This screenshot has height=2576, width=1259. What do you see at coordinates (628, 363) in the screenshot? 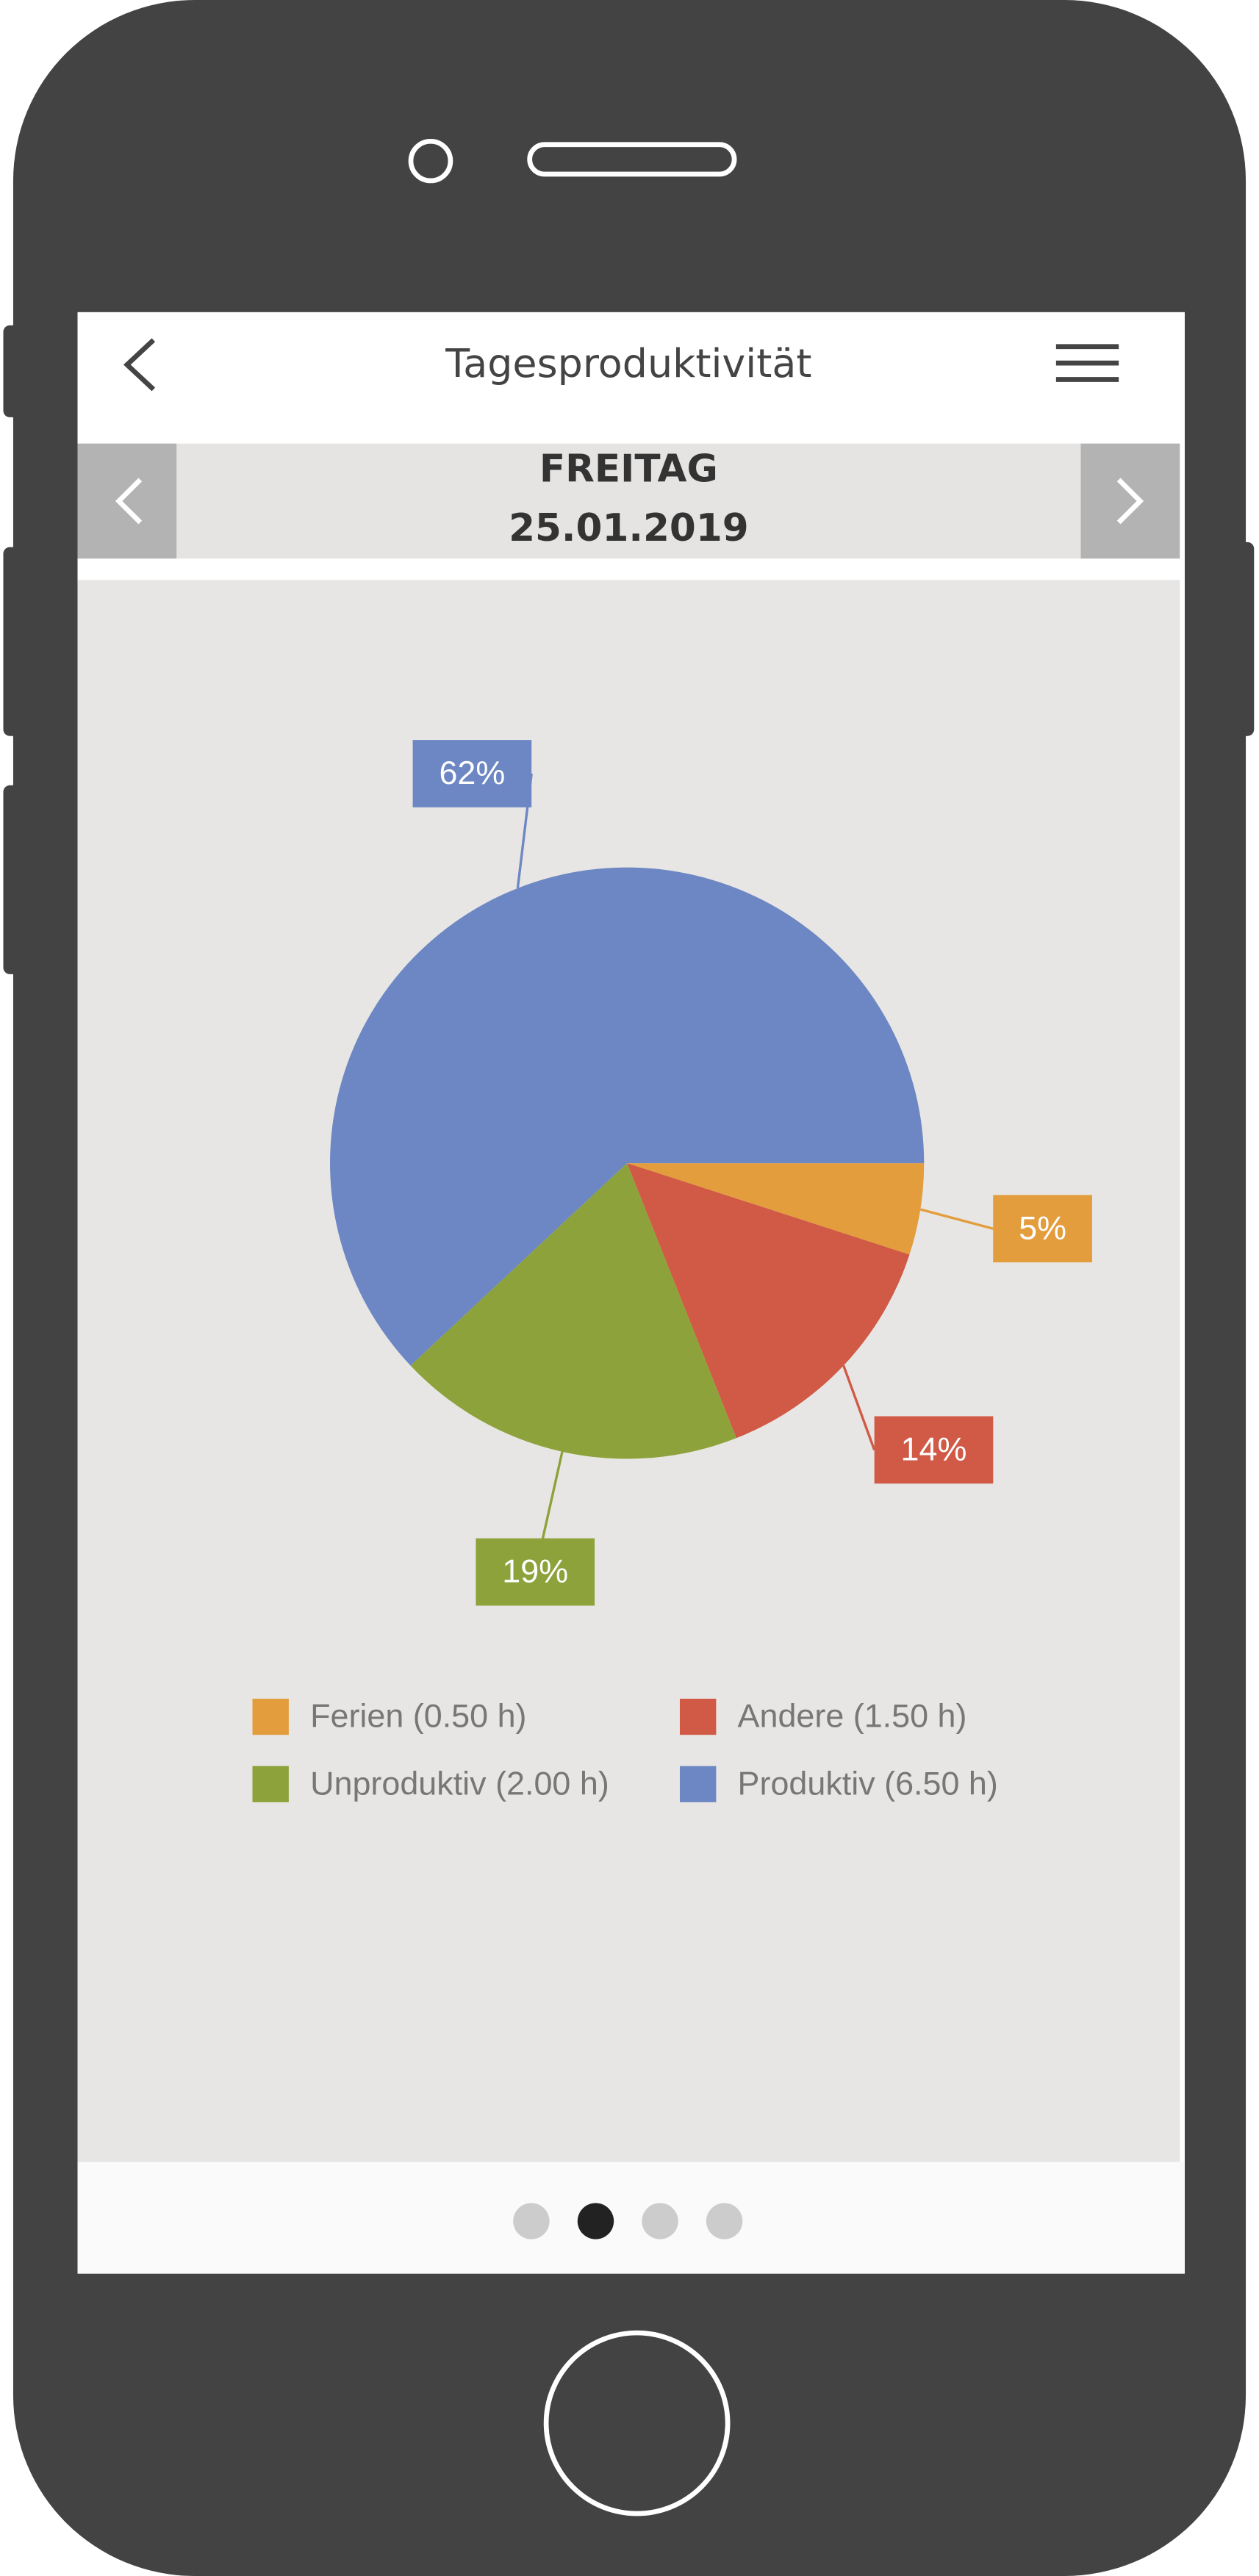
I see `page-title: Tagesproduktivität` at bounding box center [628, 363].